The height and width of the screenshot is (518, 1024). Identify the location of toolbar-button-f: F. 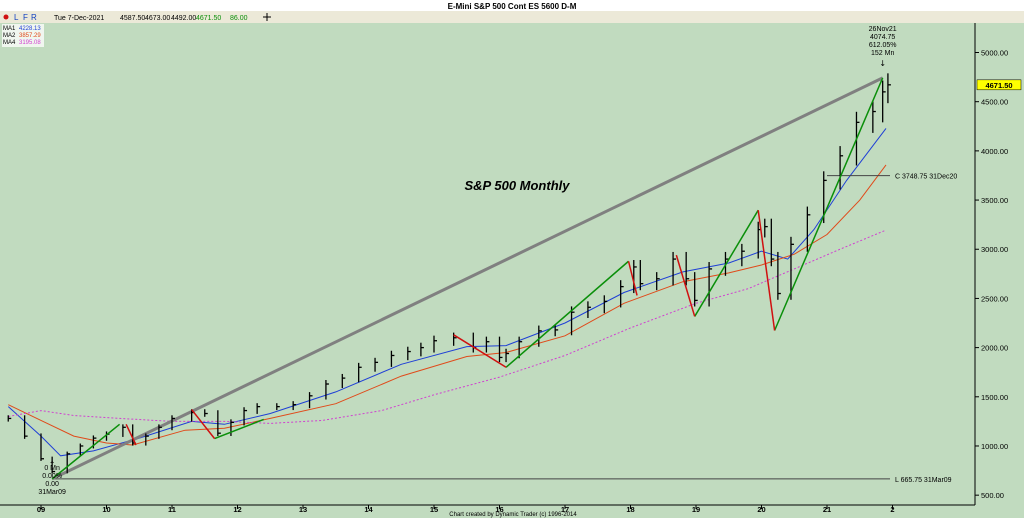
(25, 17).